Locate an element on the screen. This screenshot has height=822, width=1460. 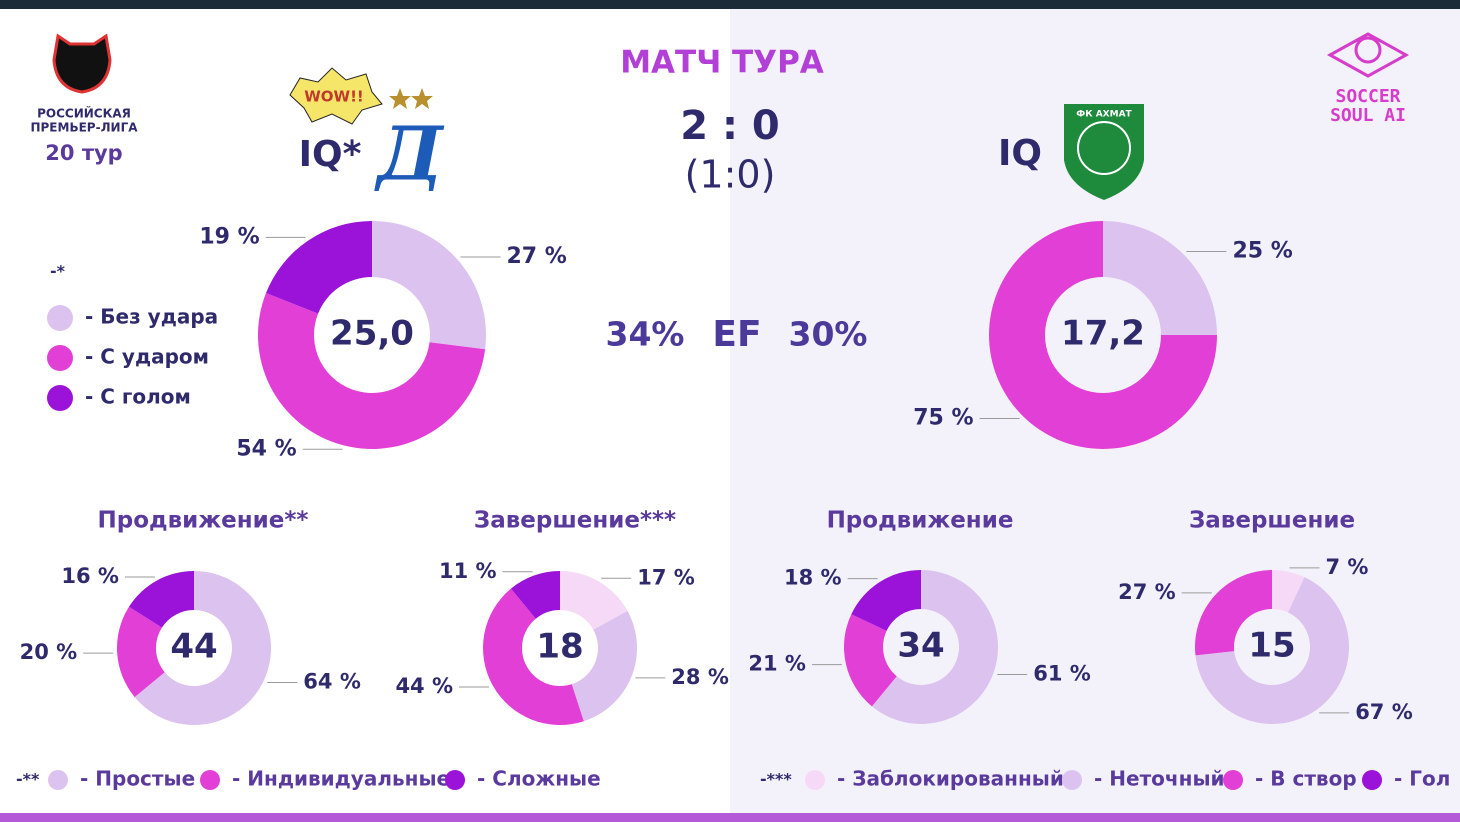
bottom-bar is located at coordinates (730, 817).